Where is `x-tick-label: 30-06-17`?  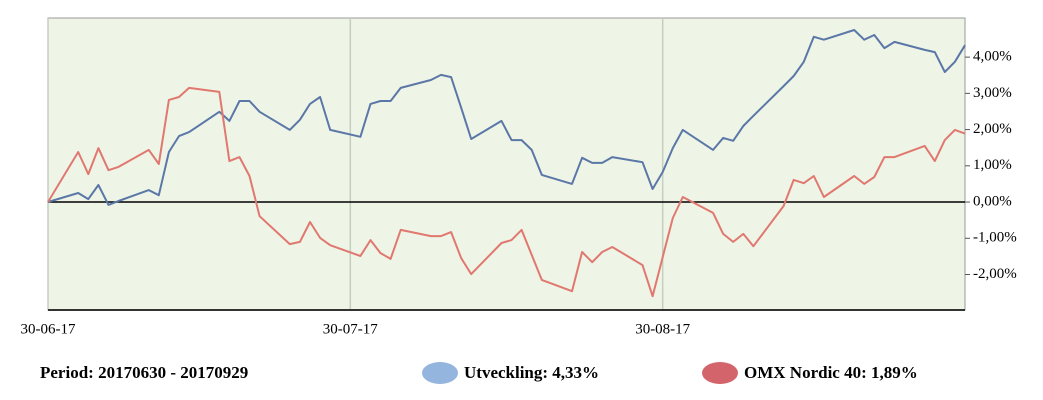 x-tick-label: 30-06-17 is located at coordinates (48, 329).